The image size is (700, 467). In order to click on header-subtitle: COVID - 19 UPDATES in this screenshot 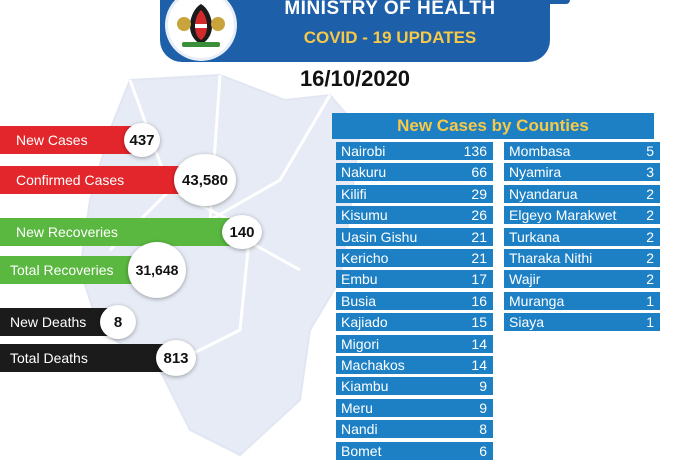, I will do `click(390, 37)`.